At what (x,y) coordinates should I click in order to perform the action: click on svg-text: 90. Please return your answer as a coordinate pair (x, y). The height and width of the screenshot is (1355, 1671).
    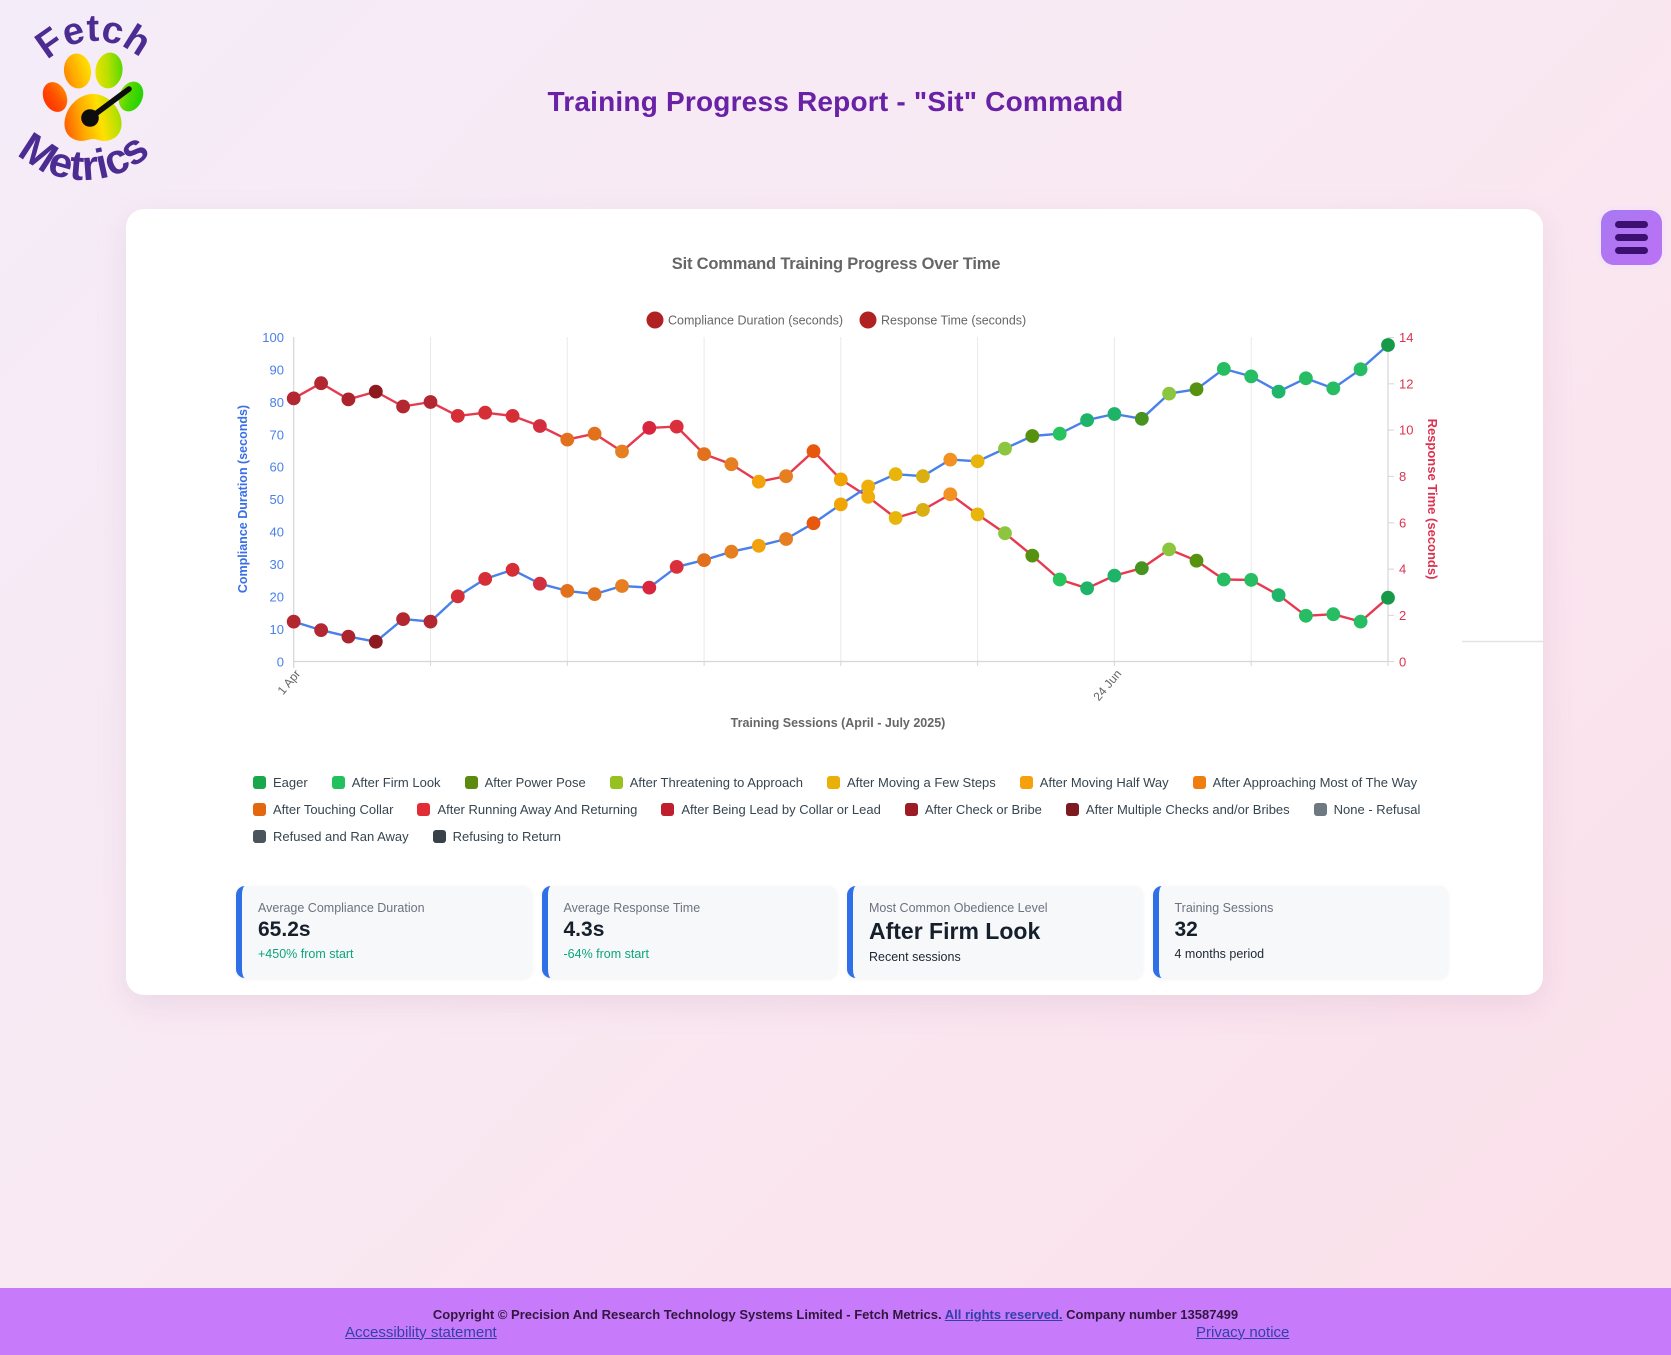
    Looking at the image, I should click on (277, 370).